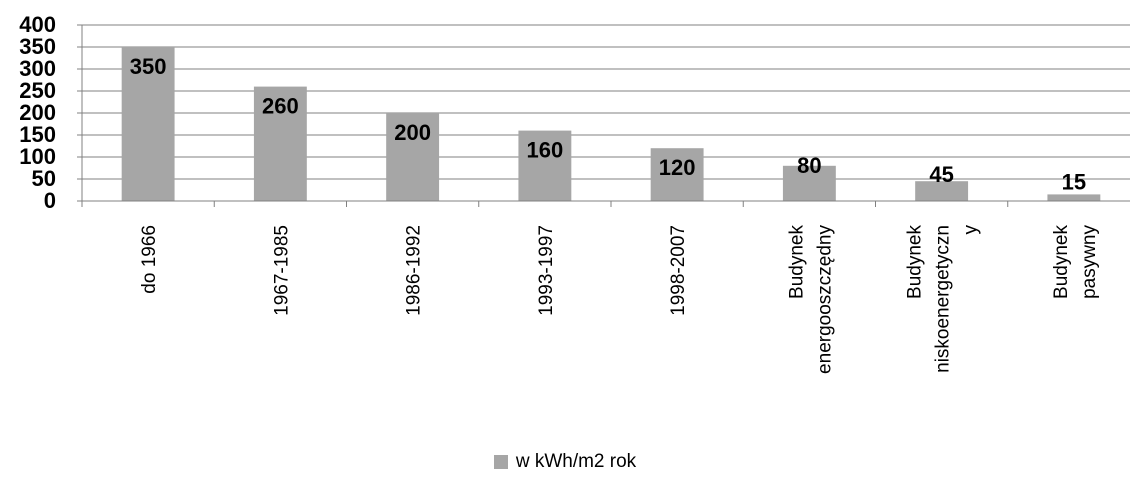  I want to click on x-tick-label-line: energooszczędny, so click(824, 299).